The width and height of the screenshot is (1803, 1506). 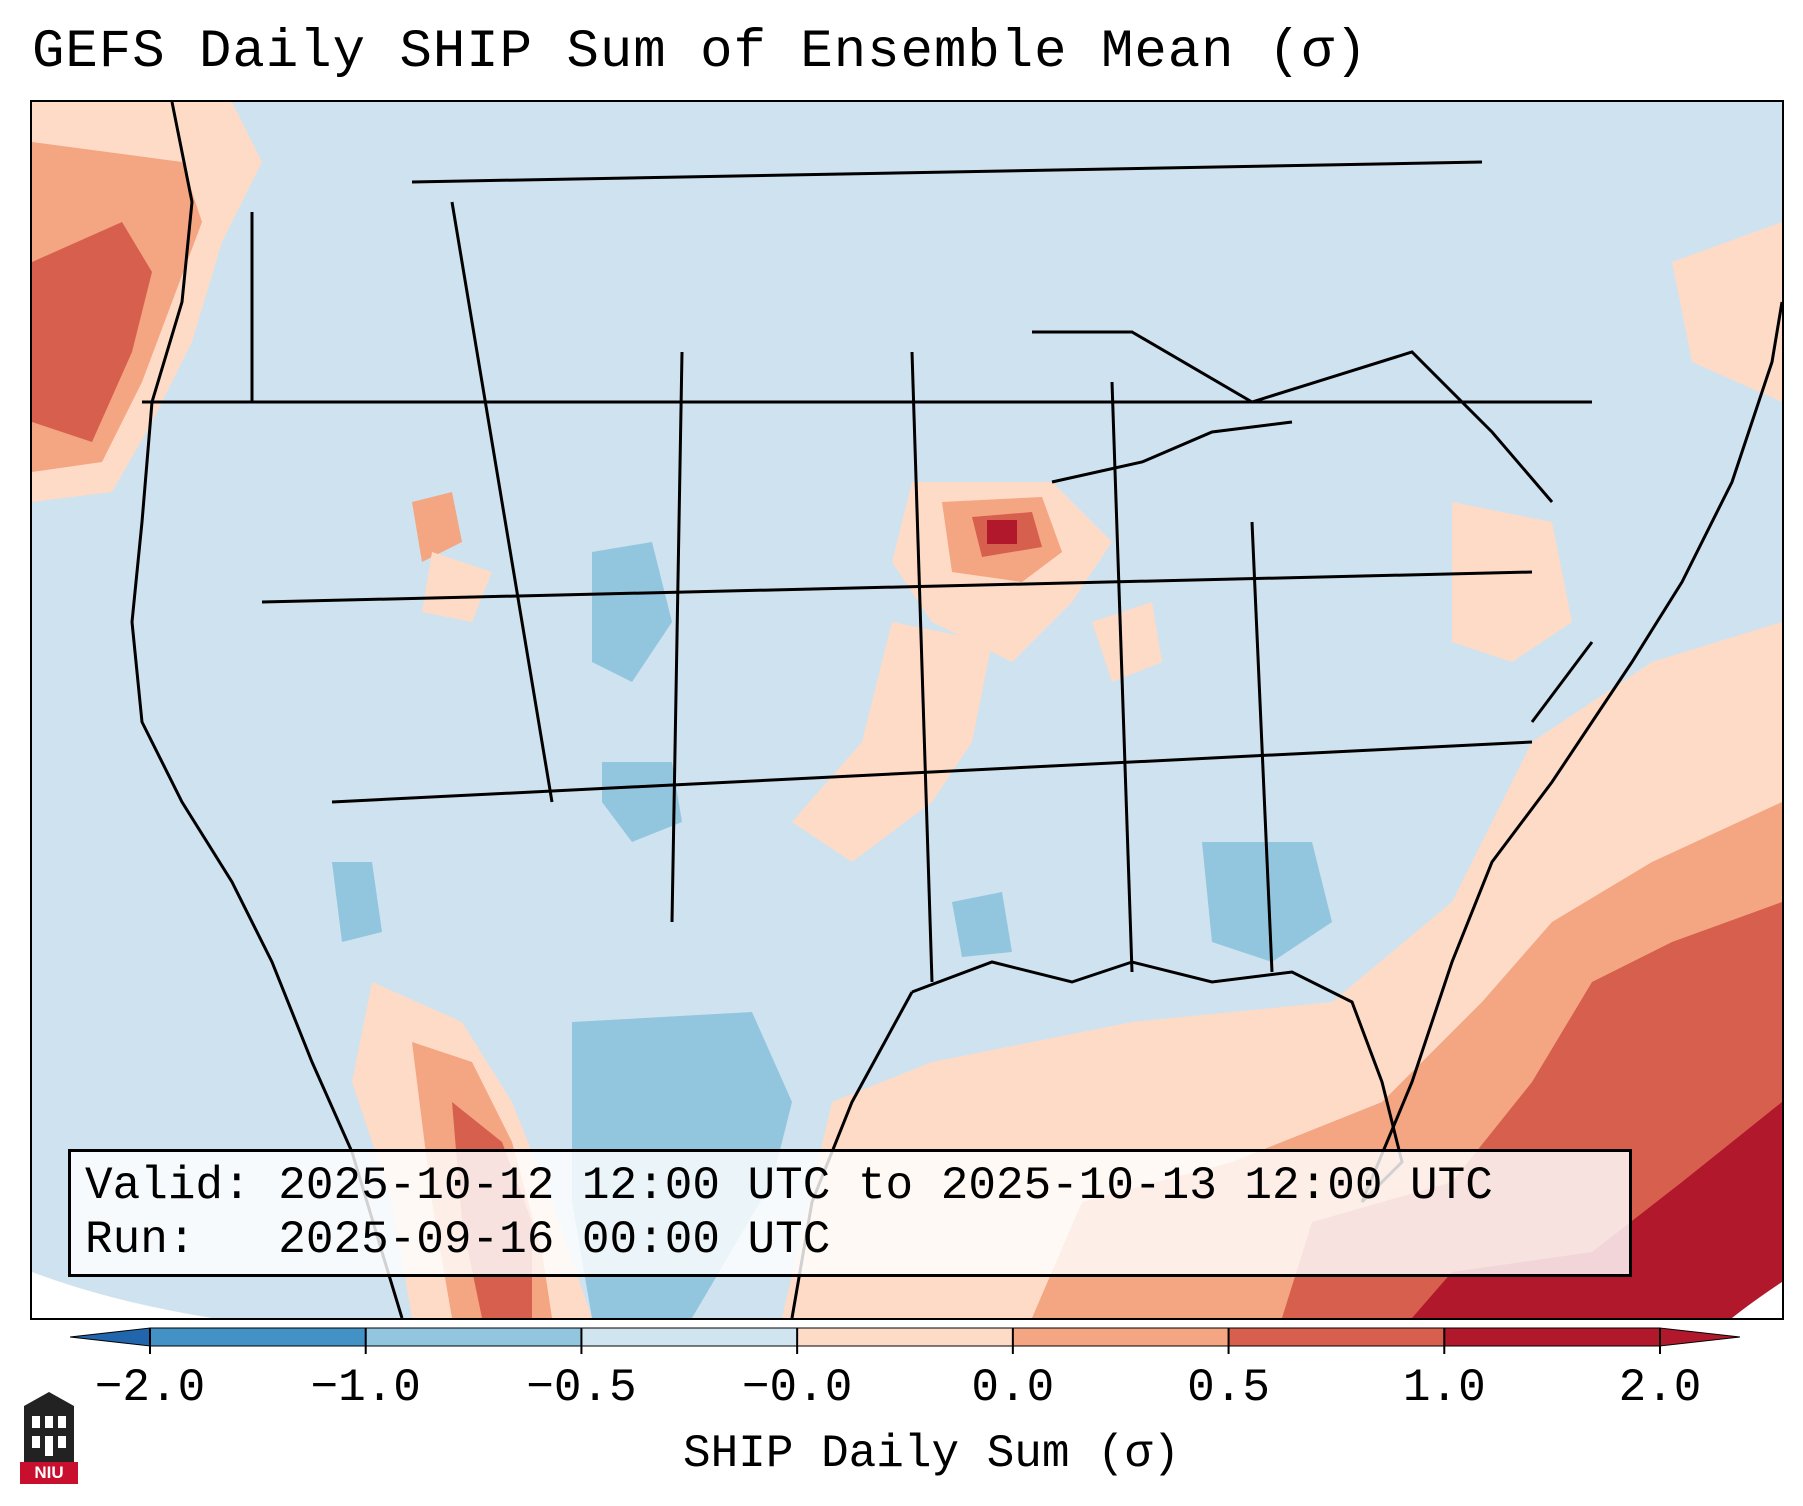 What do you see at coordinates (787, 677) in the screenshot?
I see `anomaly-plains` at bounding box center [787, 677].